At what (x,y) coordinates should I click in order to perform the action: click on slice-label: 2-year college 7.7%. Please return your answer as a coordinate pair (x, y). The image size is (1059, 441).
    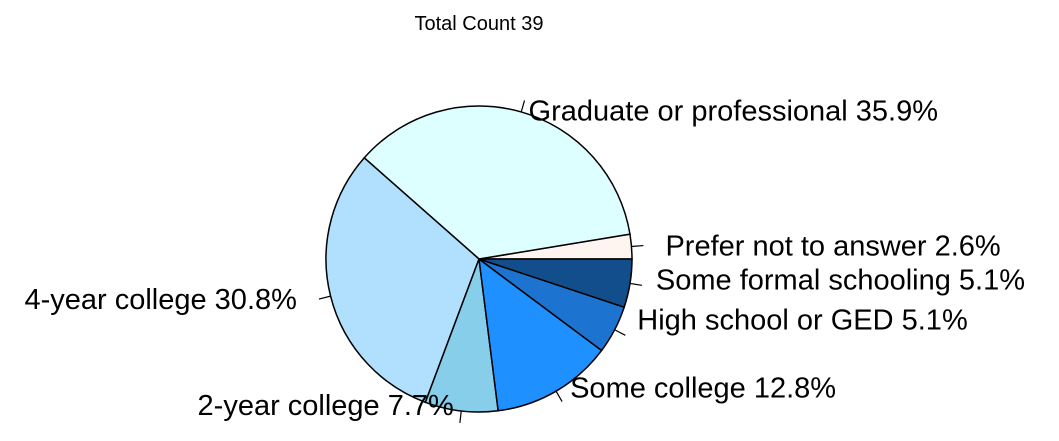
    Looking at the image, I should click on (326, 406).